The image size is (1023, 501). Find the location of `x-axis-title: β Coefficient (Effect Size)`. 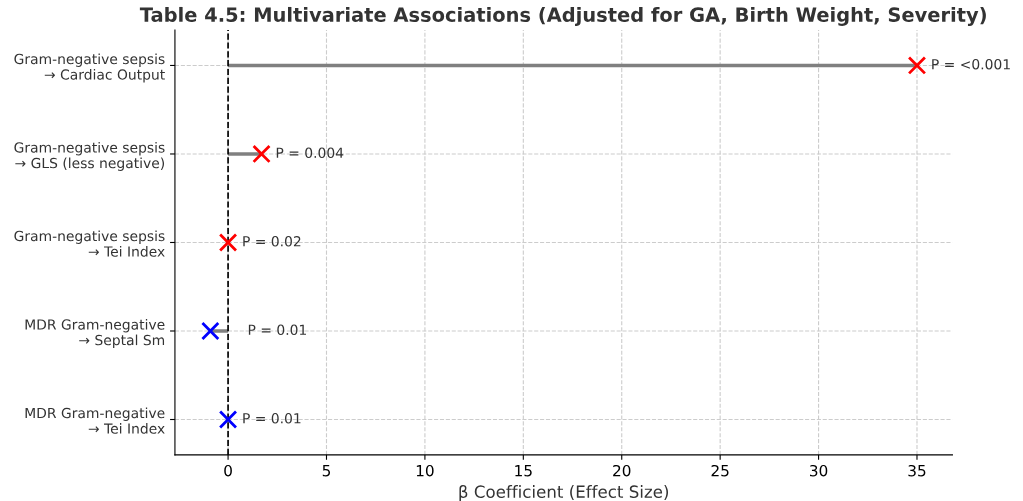

x-axis-title: β Coefficient (Effect Size) is located at coordinates (564, 492).